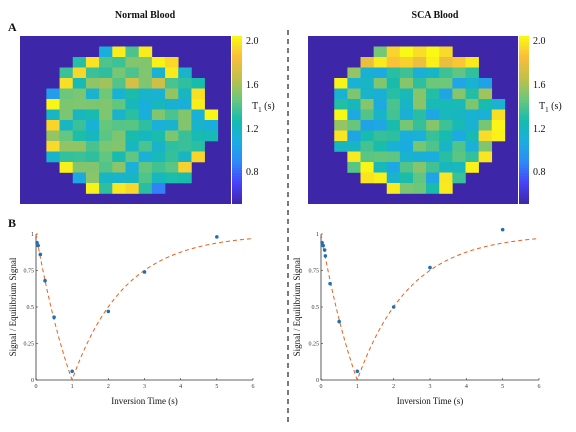 The image size is (576, 432). Describe the element at coordinates (36, 387) in the screenshot. I see `x-tick-label: 0` at that location.